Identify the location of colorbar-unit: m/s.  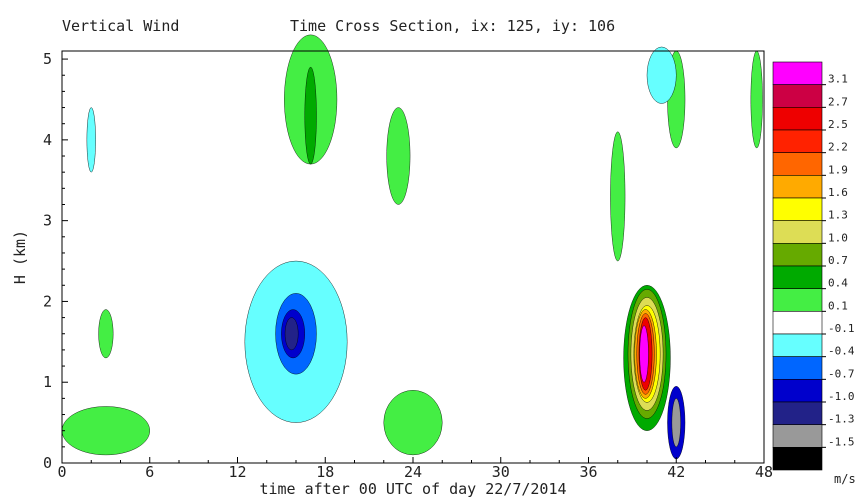
(845, 479).